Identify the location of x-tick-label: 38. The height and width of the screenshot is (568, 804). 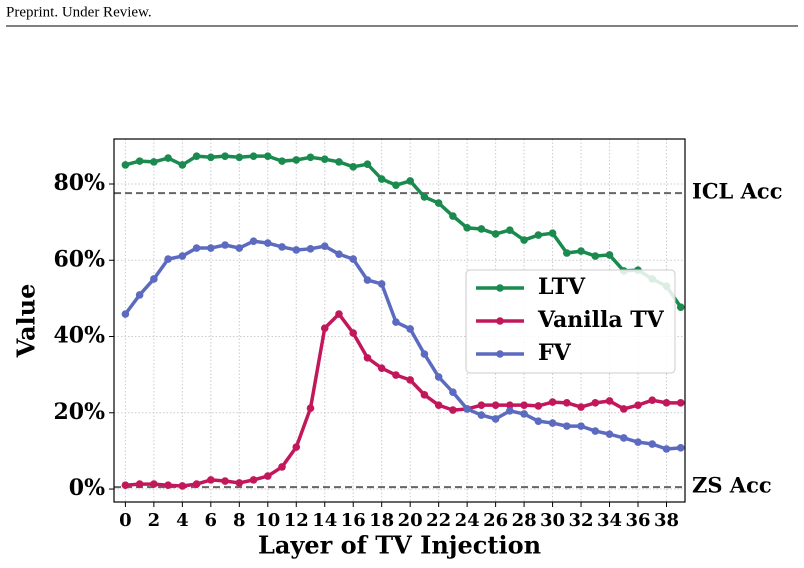
(666, 520).